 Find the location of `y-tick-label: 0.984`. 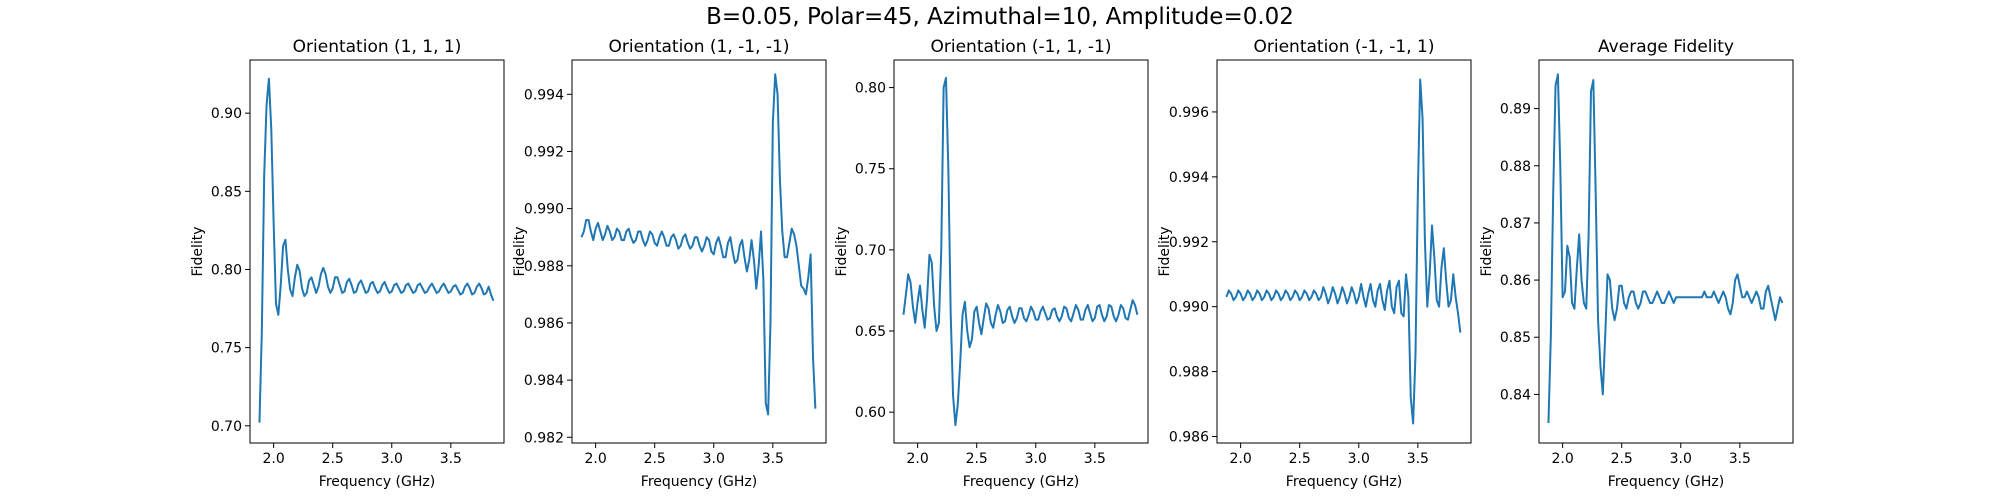

y-tick-label: 0.984 is located at coordinates (544, 381).